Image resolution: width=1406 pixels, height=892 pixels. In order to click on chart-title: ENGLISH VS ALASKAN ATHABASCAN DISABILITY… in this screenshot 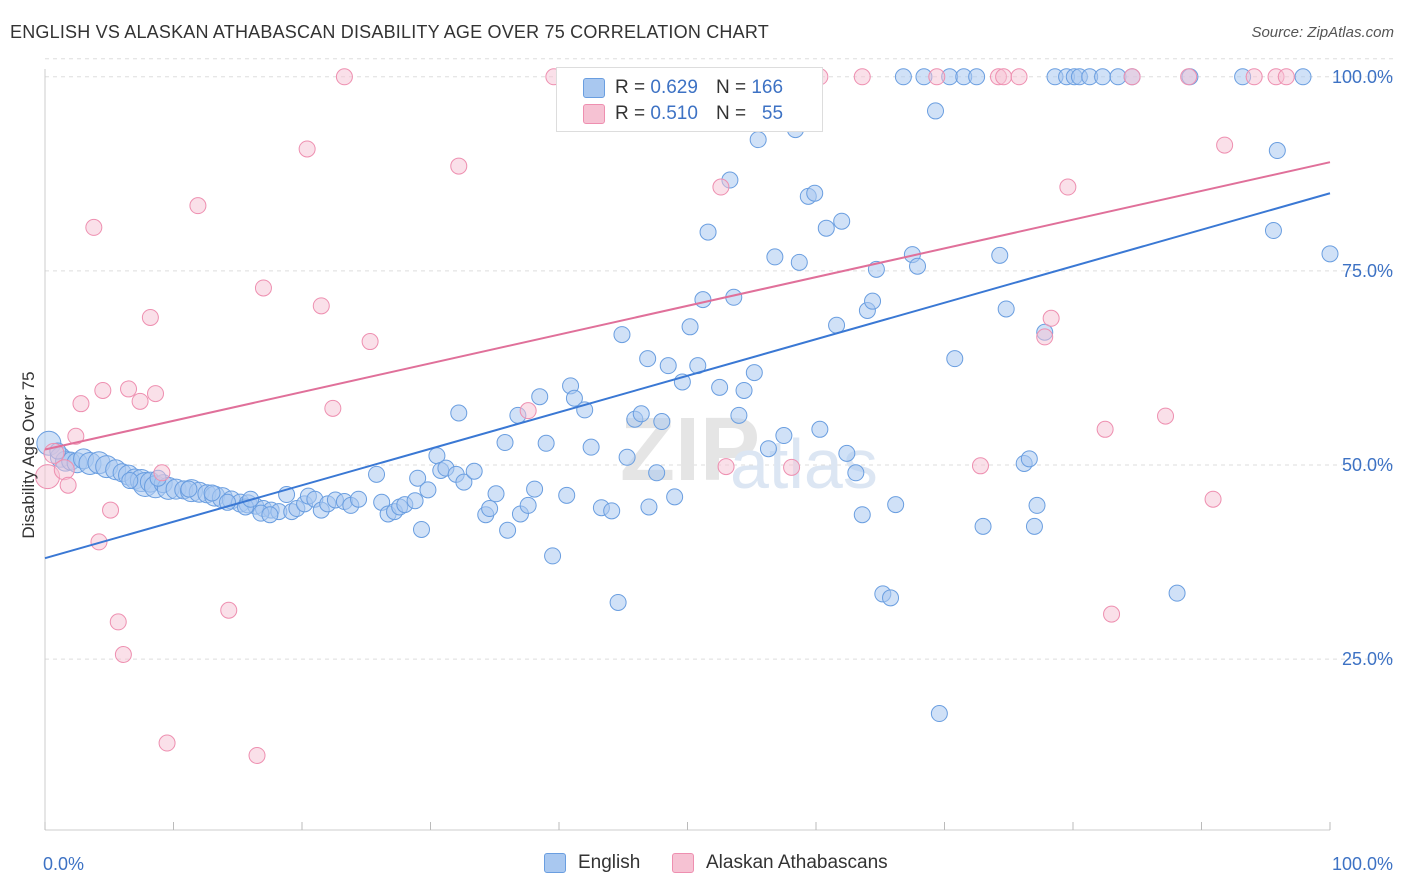, I will do `click(389, 32)`.